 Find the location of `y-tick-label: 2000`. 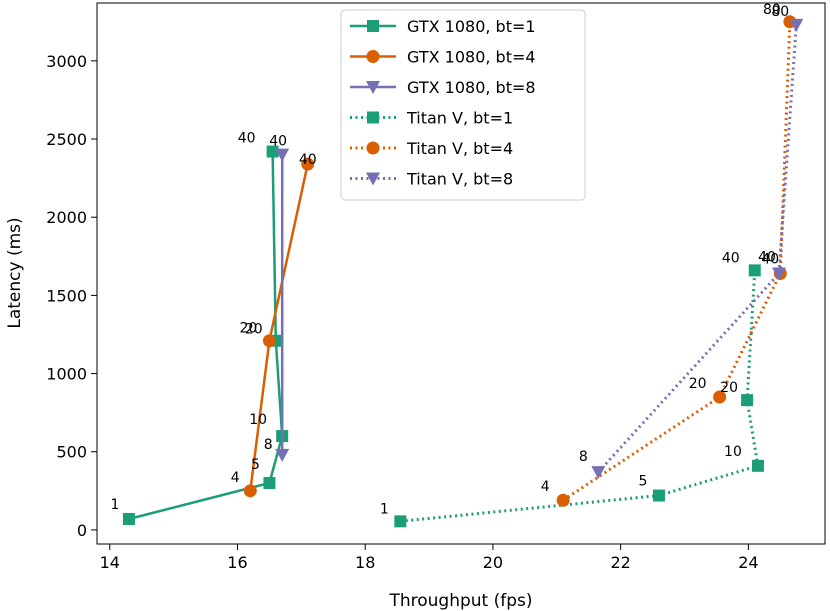

y-tick-label: 2000 is located at coordinates (66, 217).